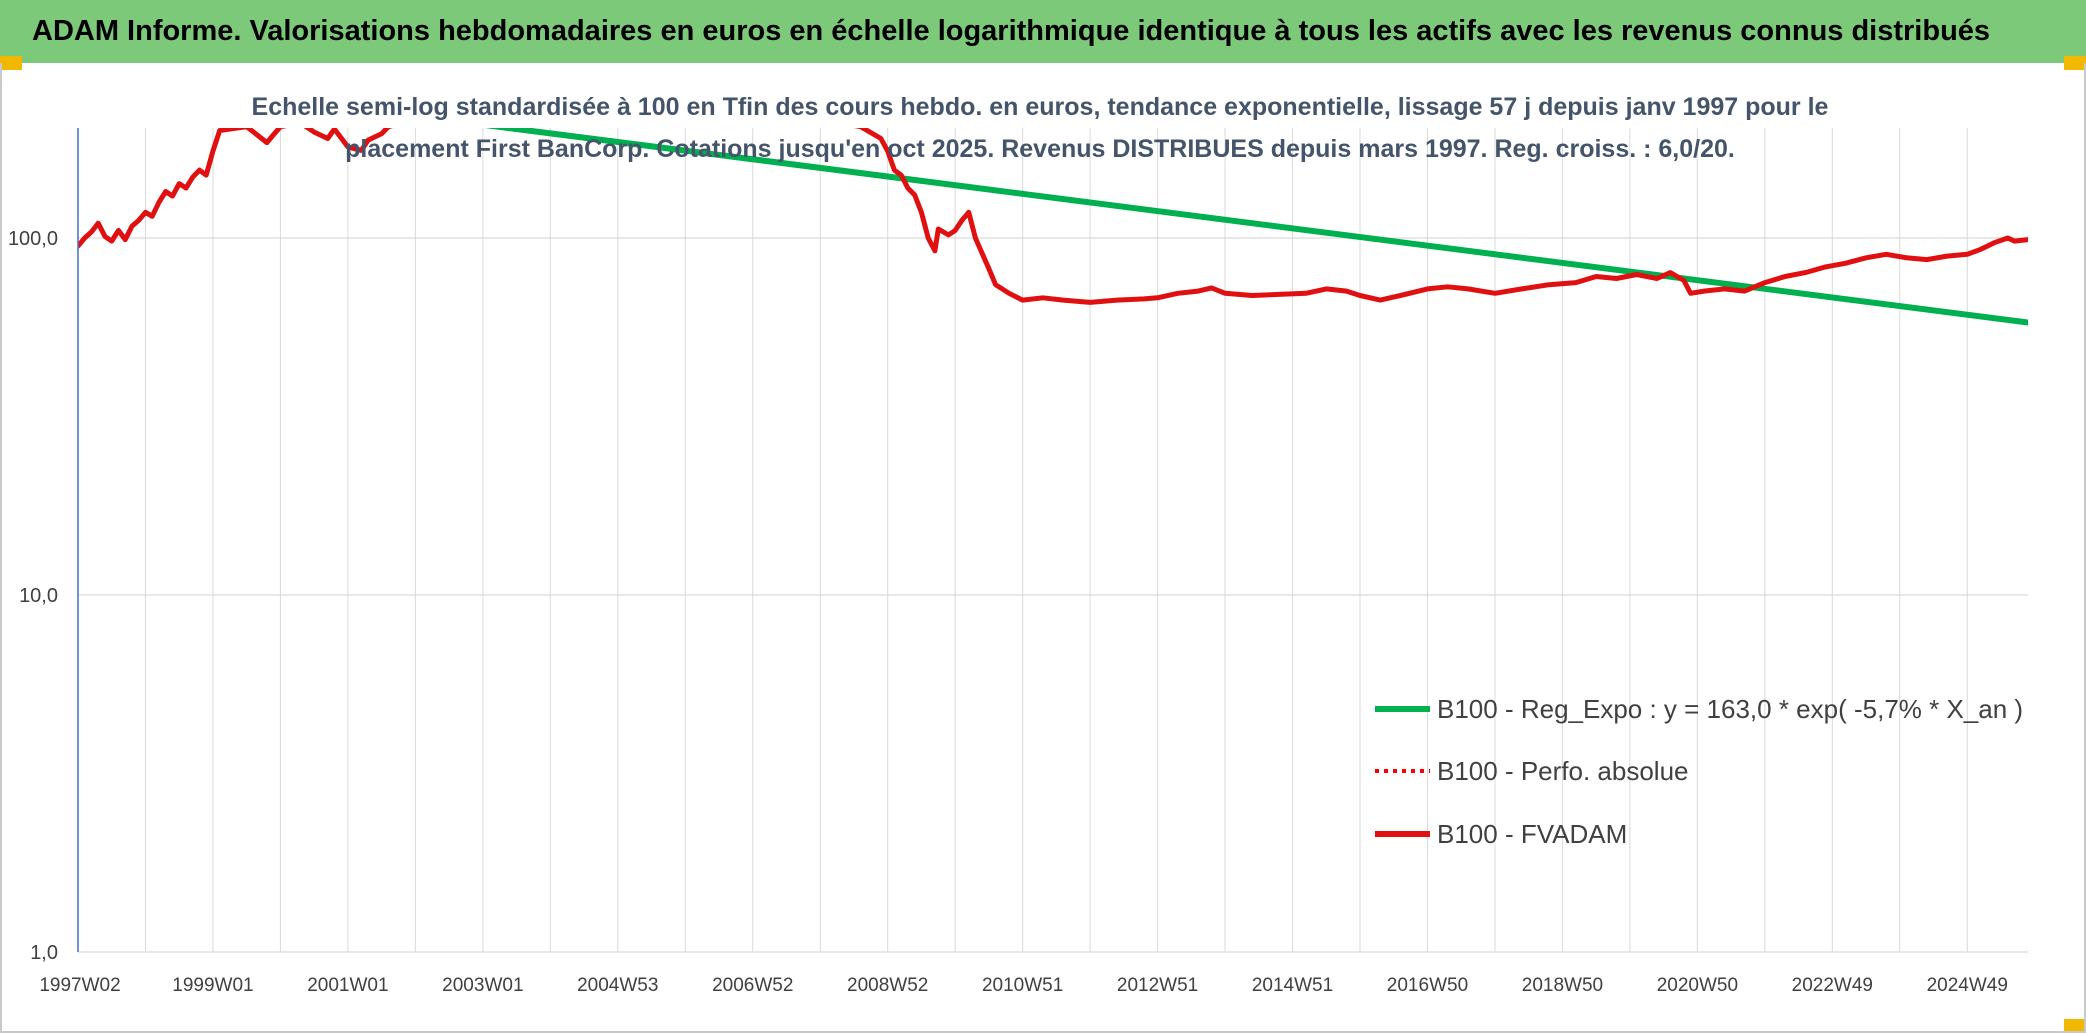  Describe the element at coordinates (1967, 985) in the screenshot. I see `x-tick-label: 2024W49` at that location.